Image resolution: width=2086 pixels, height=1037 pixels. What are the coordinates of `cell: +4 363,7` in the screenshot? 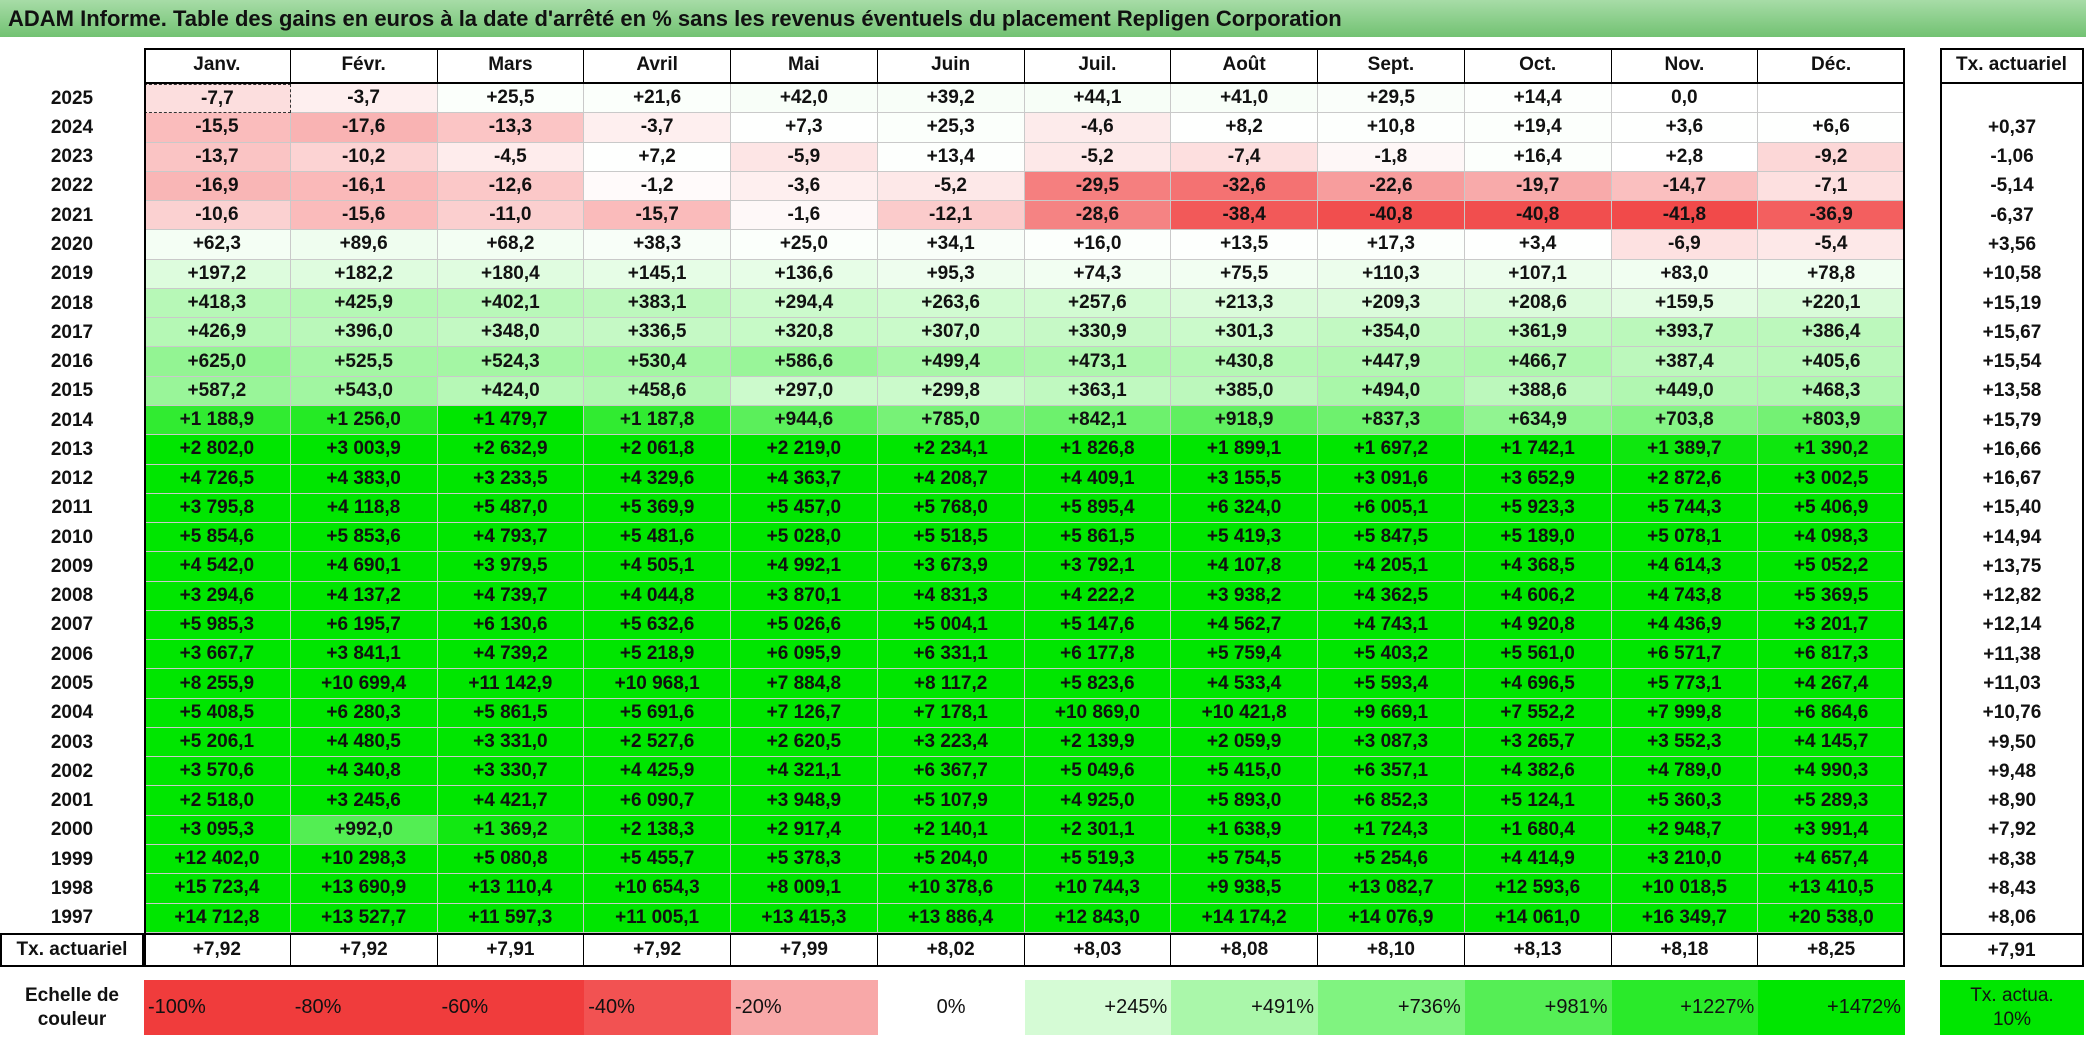 It's located at (804, 479).